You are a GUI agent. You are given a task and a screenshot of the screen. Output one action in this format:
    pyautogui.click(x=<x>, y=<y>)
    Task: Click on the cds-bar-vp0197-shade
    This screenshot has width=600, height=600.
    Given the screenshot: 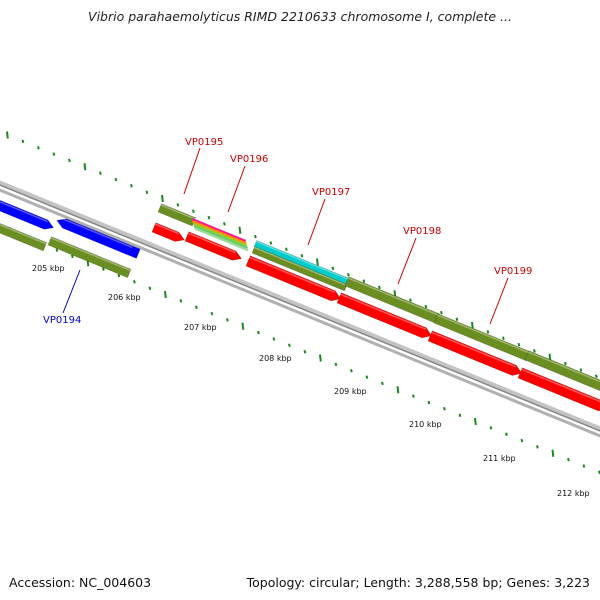 What is the action you would take?
    pyautogui.click(x=292, y=274)
    